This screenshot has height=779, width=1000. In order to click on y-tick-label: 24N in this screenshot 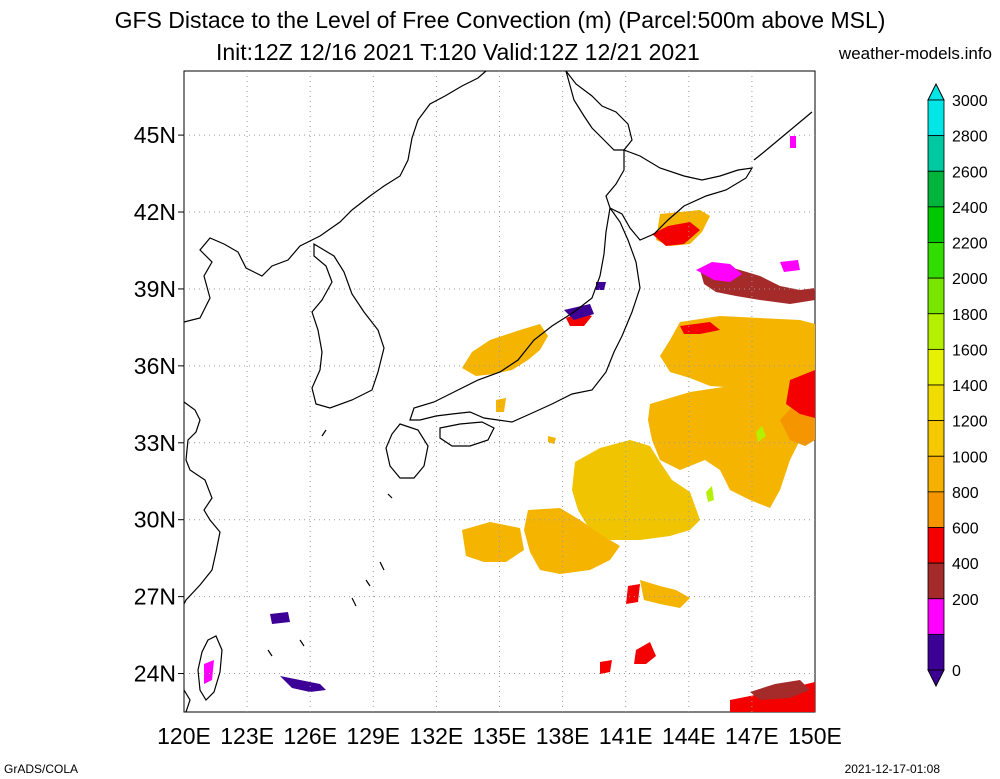, I will do `click(155, 674)`.